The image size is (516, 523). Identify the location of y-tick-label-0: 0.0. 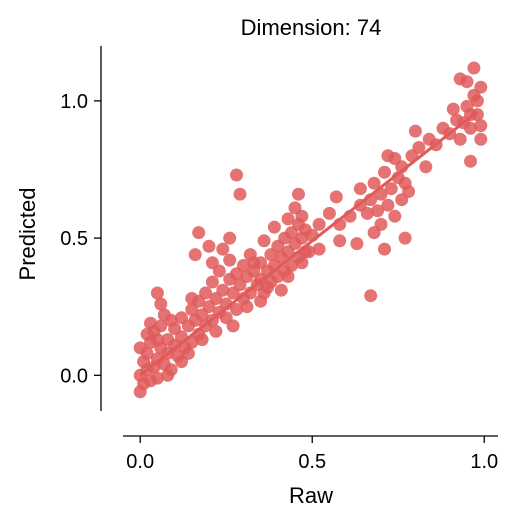
(74, 376).